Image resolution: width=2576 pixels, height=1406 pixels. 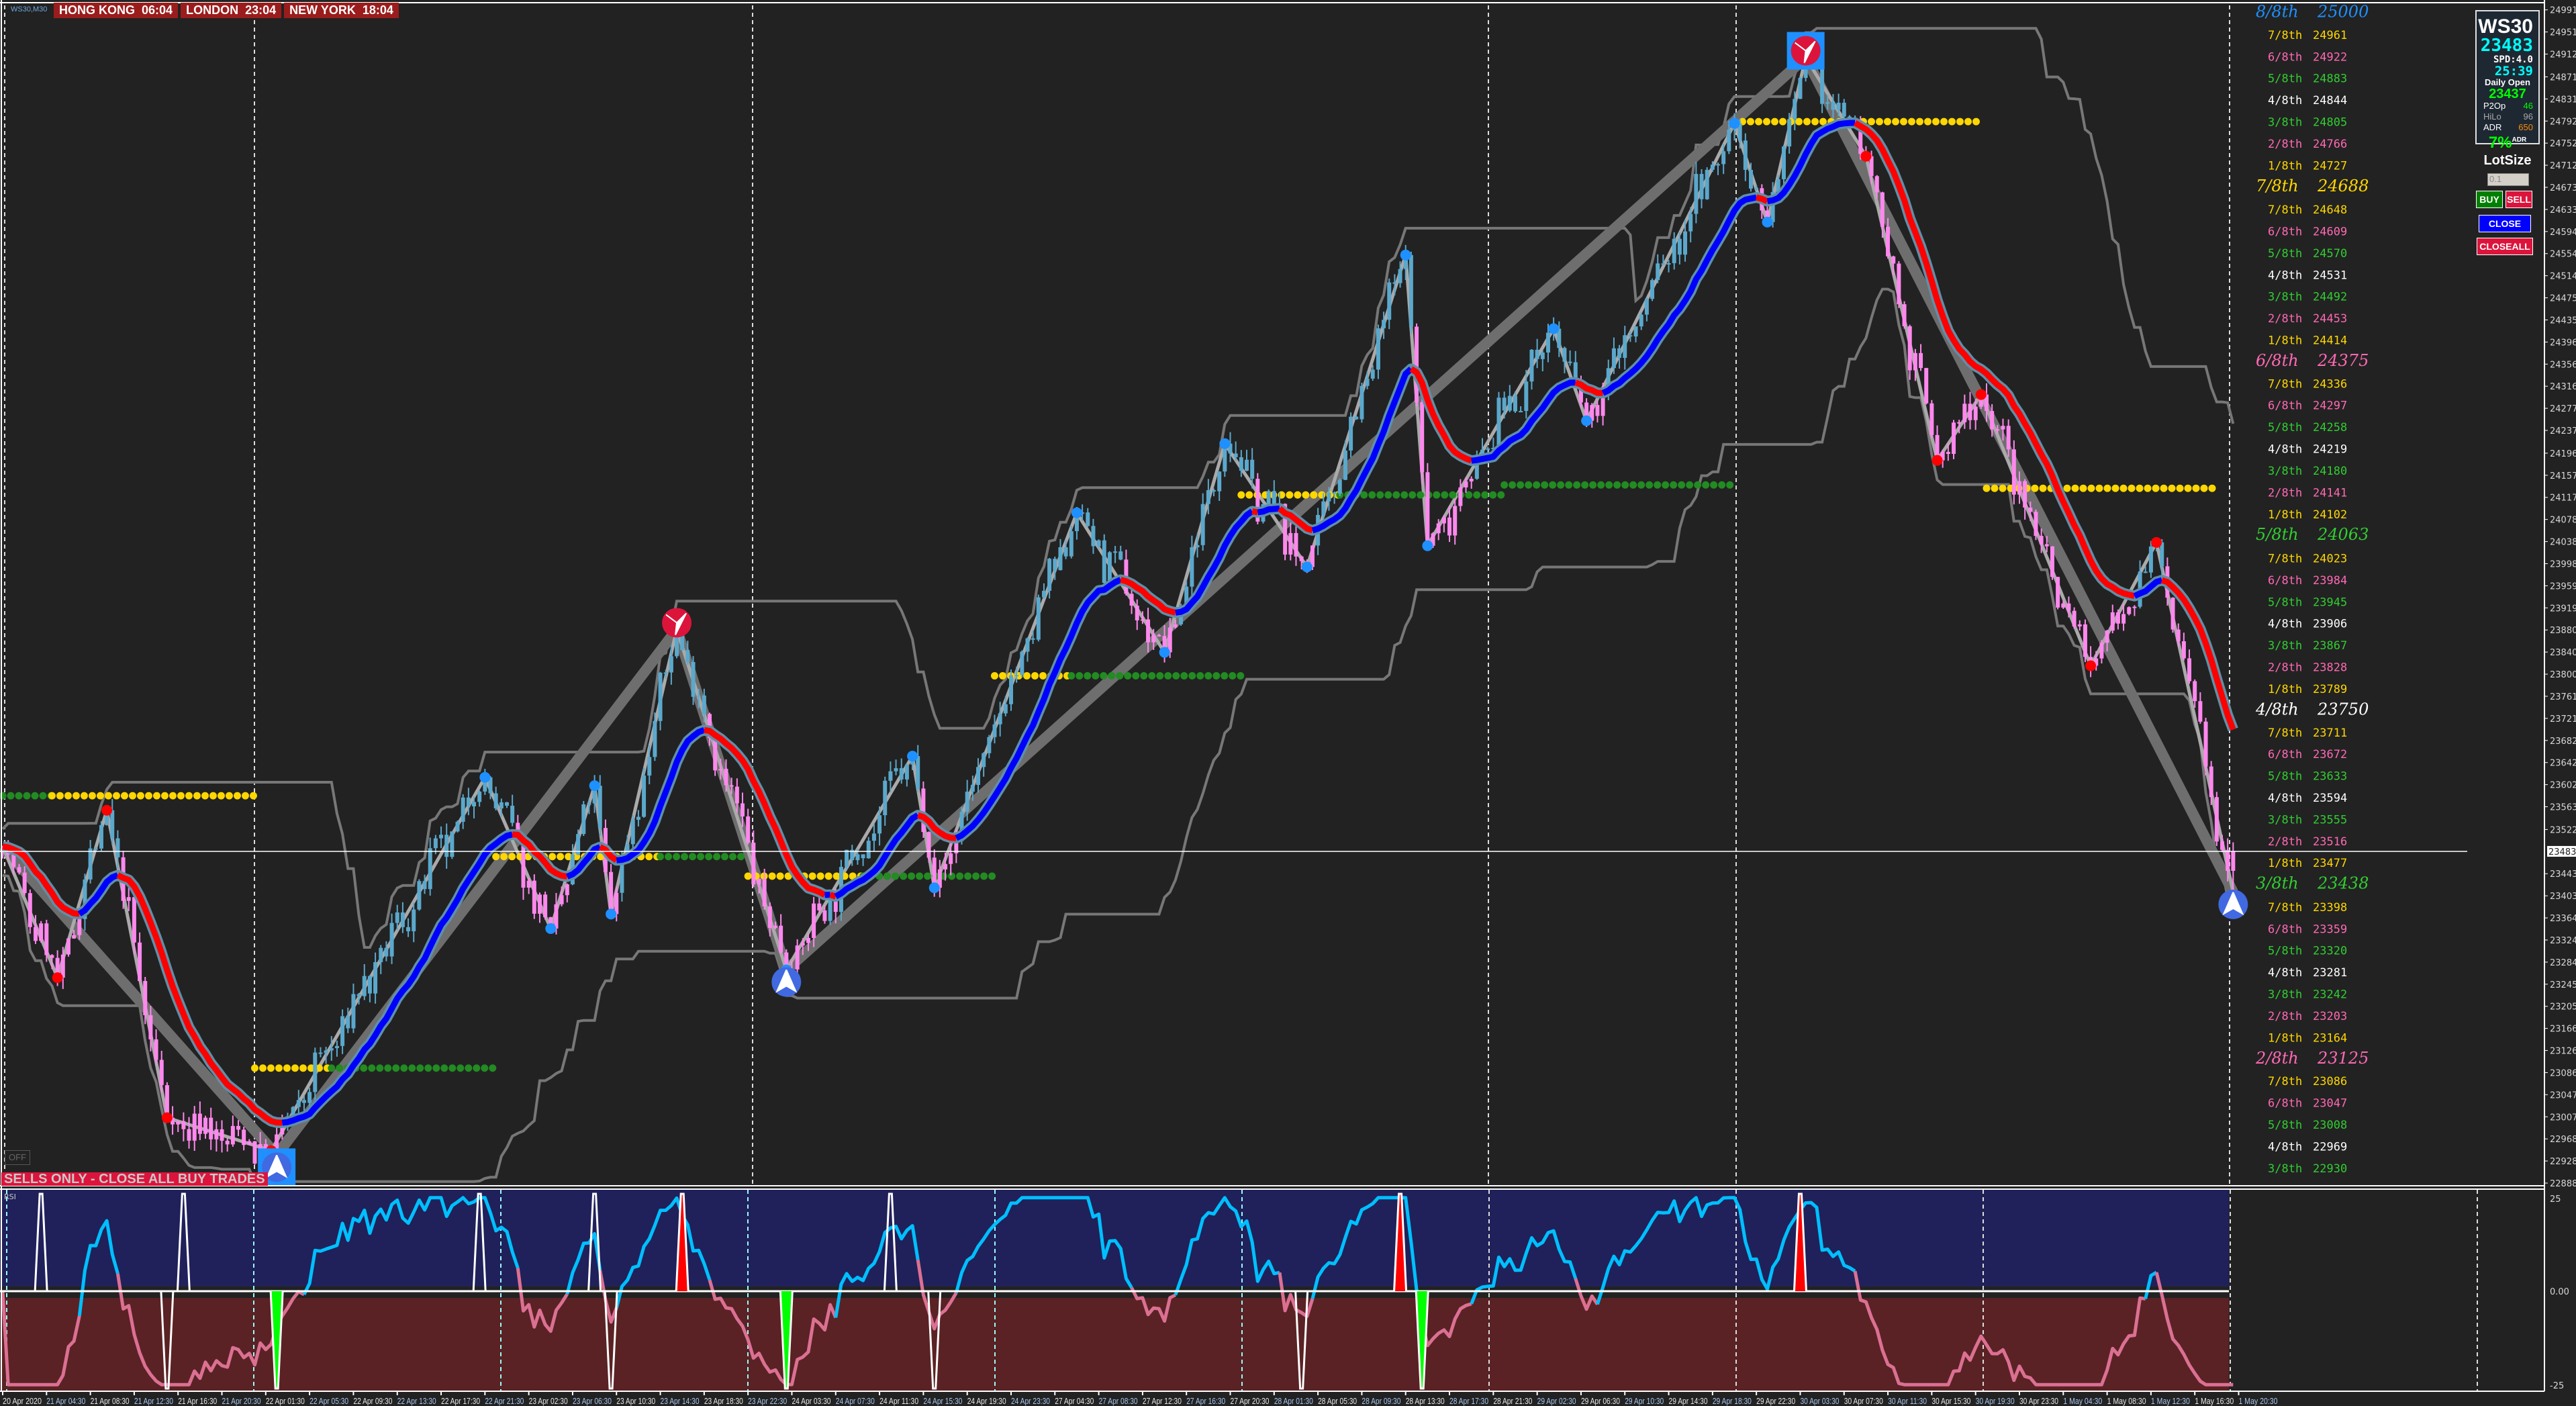 What do you see at coordinates (2505, 224) in the screenshot?
I see `close-button: CLOSE` at bounding box center [2505, 224].